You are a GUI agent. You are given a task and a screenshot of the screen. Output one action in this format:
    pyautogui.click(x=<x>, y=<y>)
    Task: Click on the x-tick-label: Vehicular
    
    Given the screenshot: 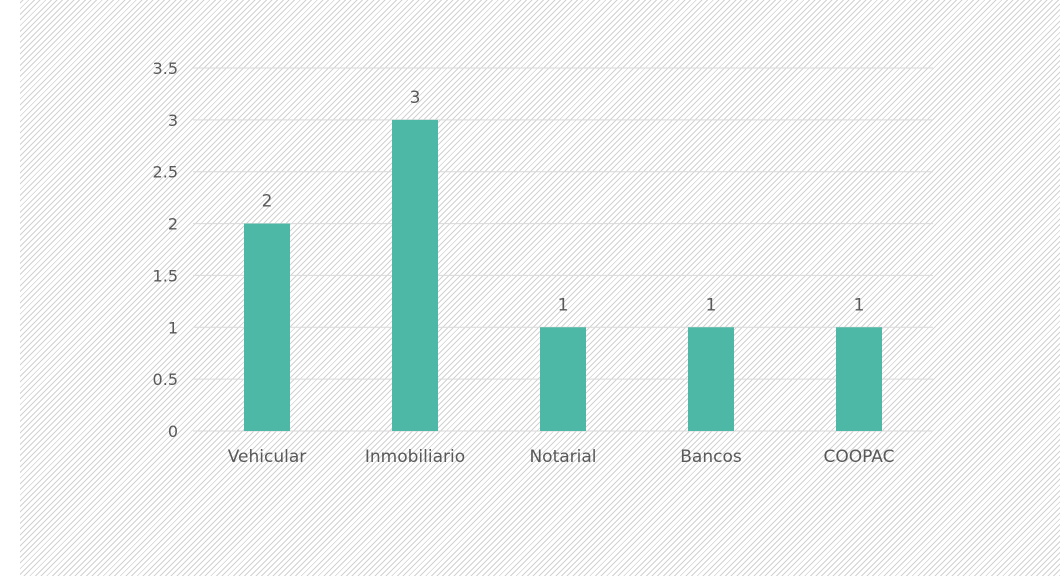 What is the action you would take?
    pyautogui.click(x=267, y=457)
    